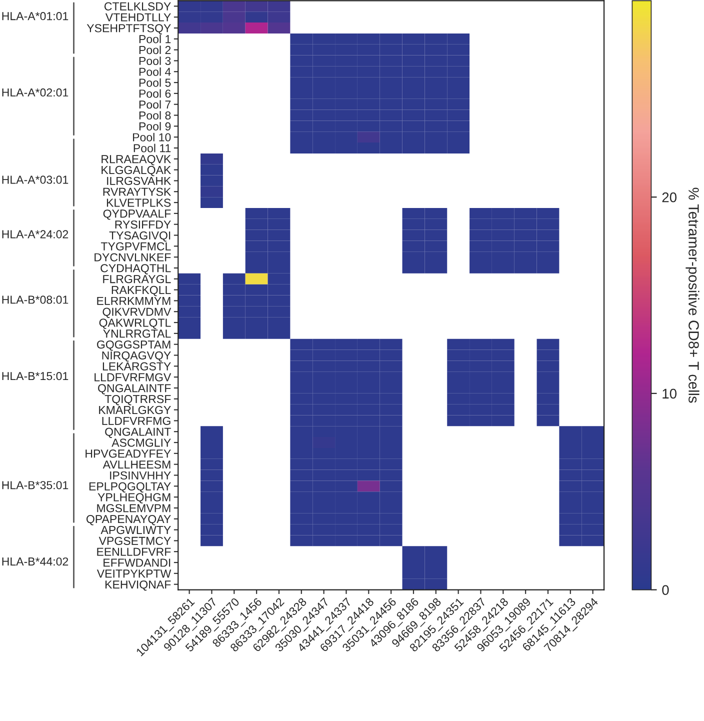  Describe the element at coordinates (35, 180) in the screenshot. I see `y2-tick-label: HLA-A*03:01` at that location.